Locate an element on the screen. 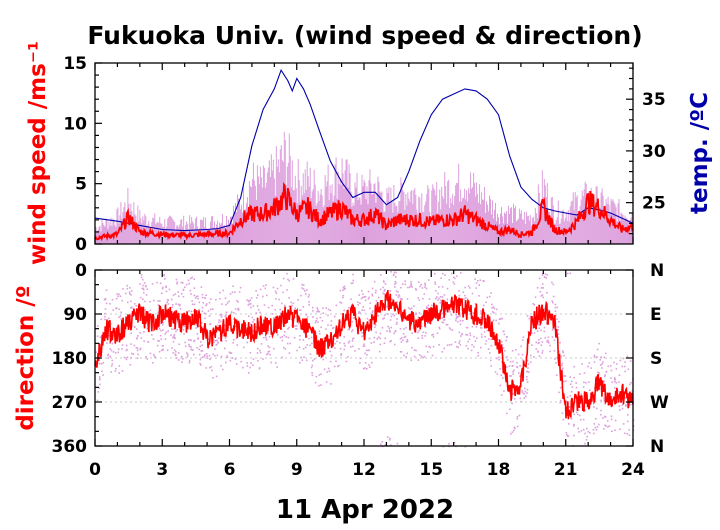 The width and height of the screenshot is (720, 530). x-tick-label: 15 is located at coordinates (431, 470).